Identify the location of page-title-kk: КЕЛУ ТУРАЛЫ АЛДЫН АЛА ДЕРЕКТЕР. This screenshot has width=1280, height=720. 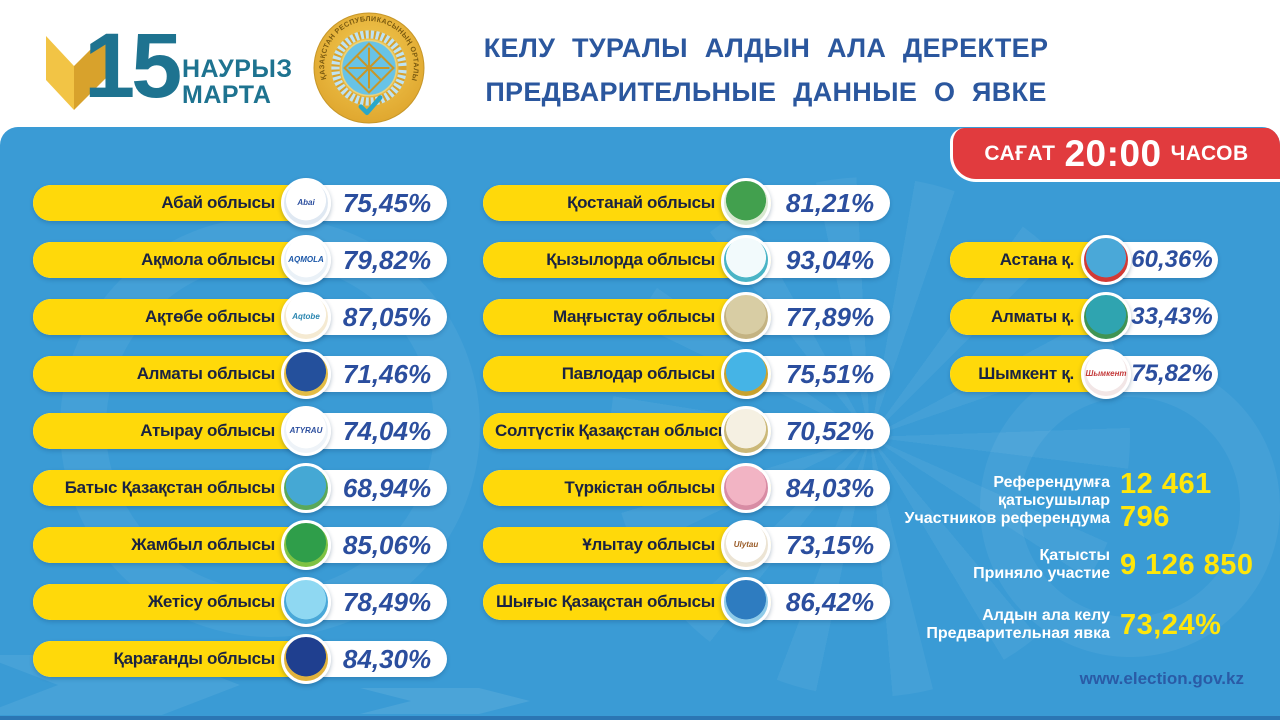
(766, 48).